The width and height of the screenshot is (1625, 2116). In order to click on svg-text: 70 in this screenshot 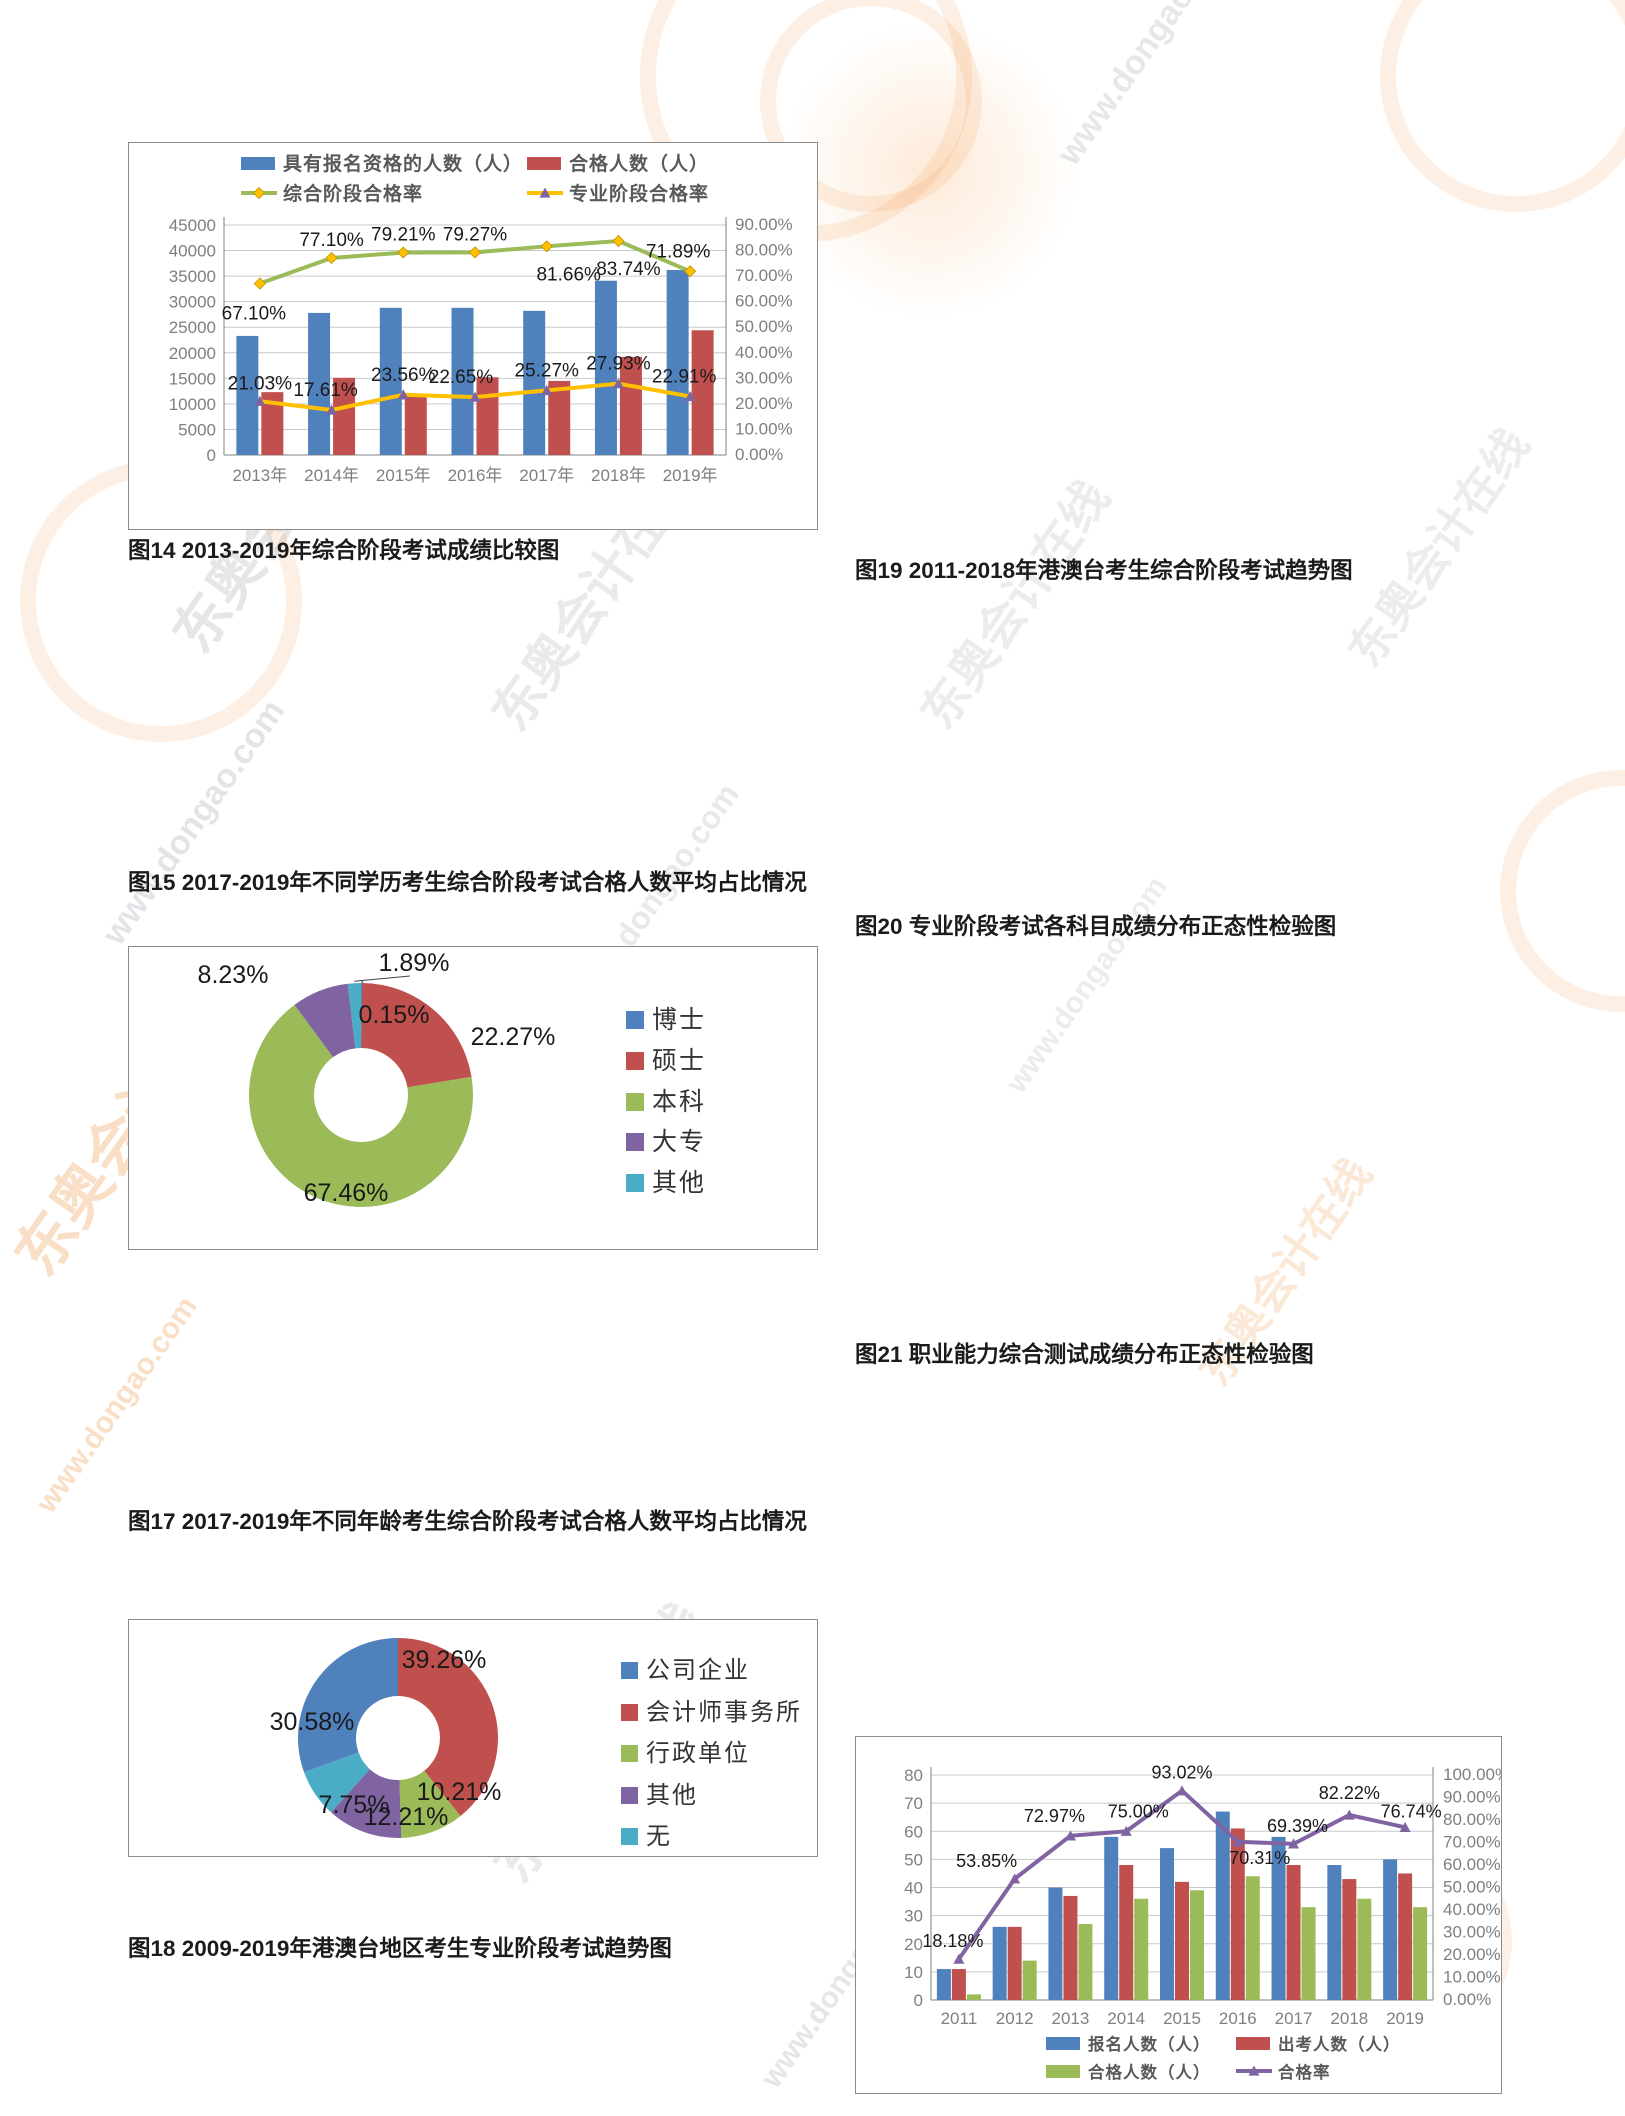, I will do `click(913, 1803)`.